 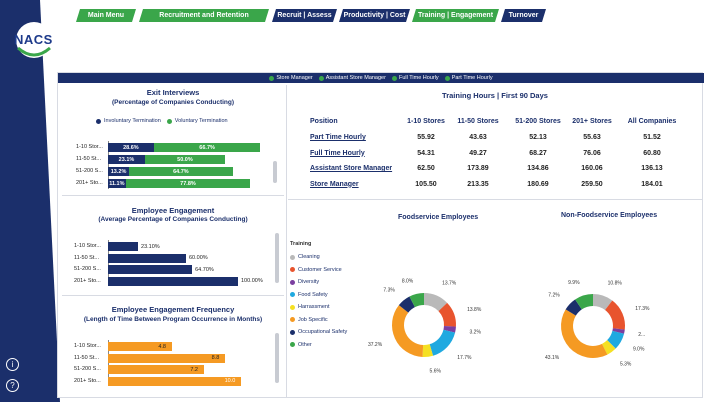 I want to click on foodservice-slice-harrassment, so click(x=428, y=350).